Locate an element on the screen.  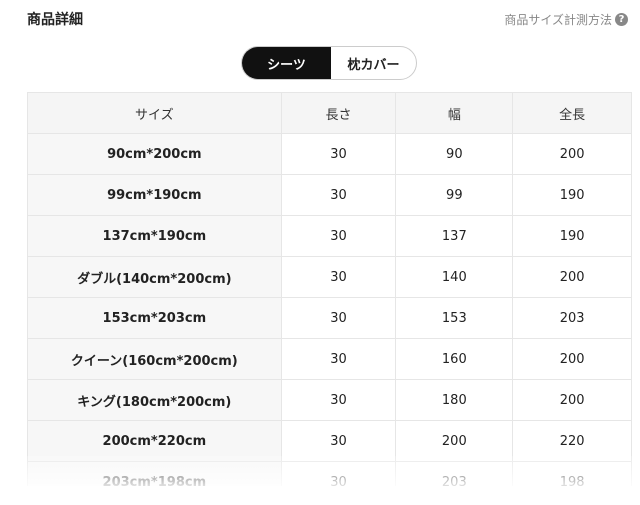
table-row: キング(180cm*200cm) 30 180 200 is located at coordinates (329, 400).